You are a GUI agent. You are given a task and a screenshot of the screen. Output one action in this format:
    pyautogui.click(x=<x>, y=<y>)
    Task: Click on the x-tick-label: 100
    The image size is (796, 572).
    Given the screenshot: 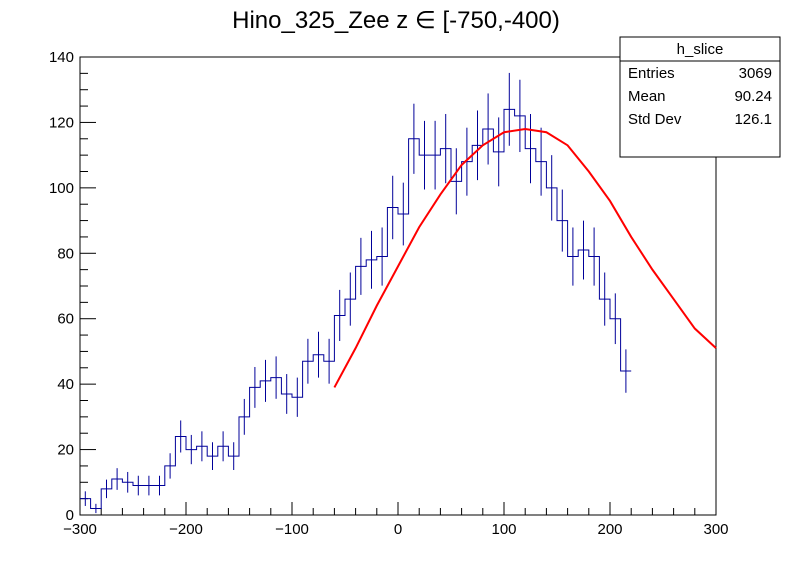 What is the action you would take?
    pyautogui.click(x=503, y=529)
    